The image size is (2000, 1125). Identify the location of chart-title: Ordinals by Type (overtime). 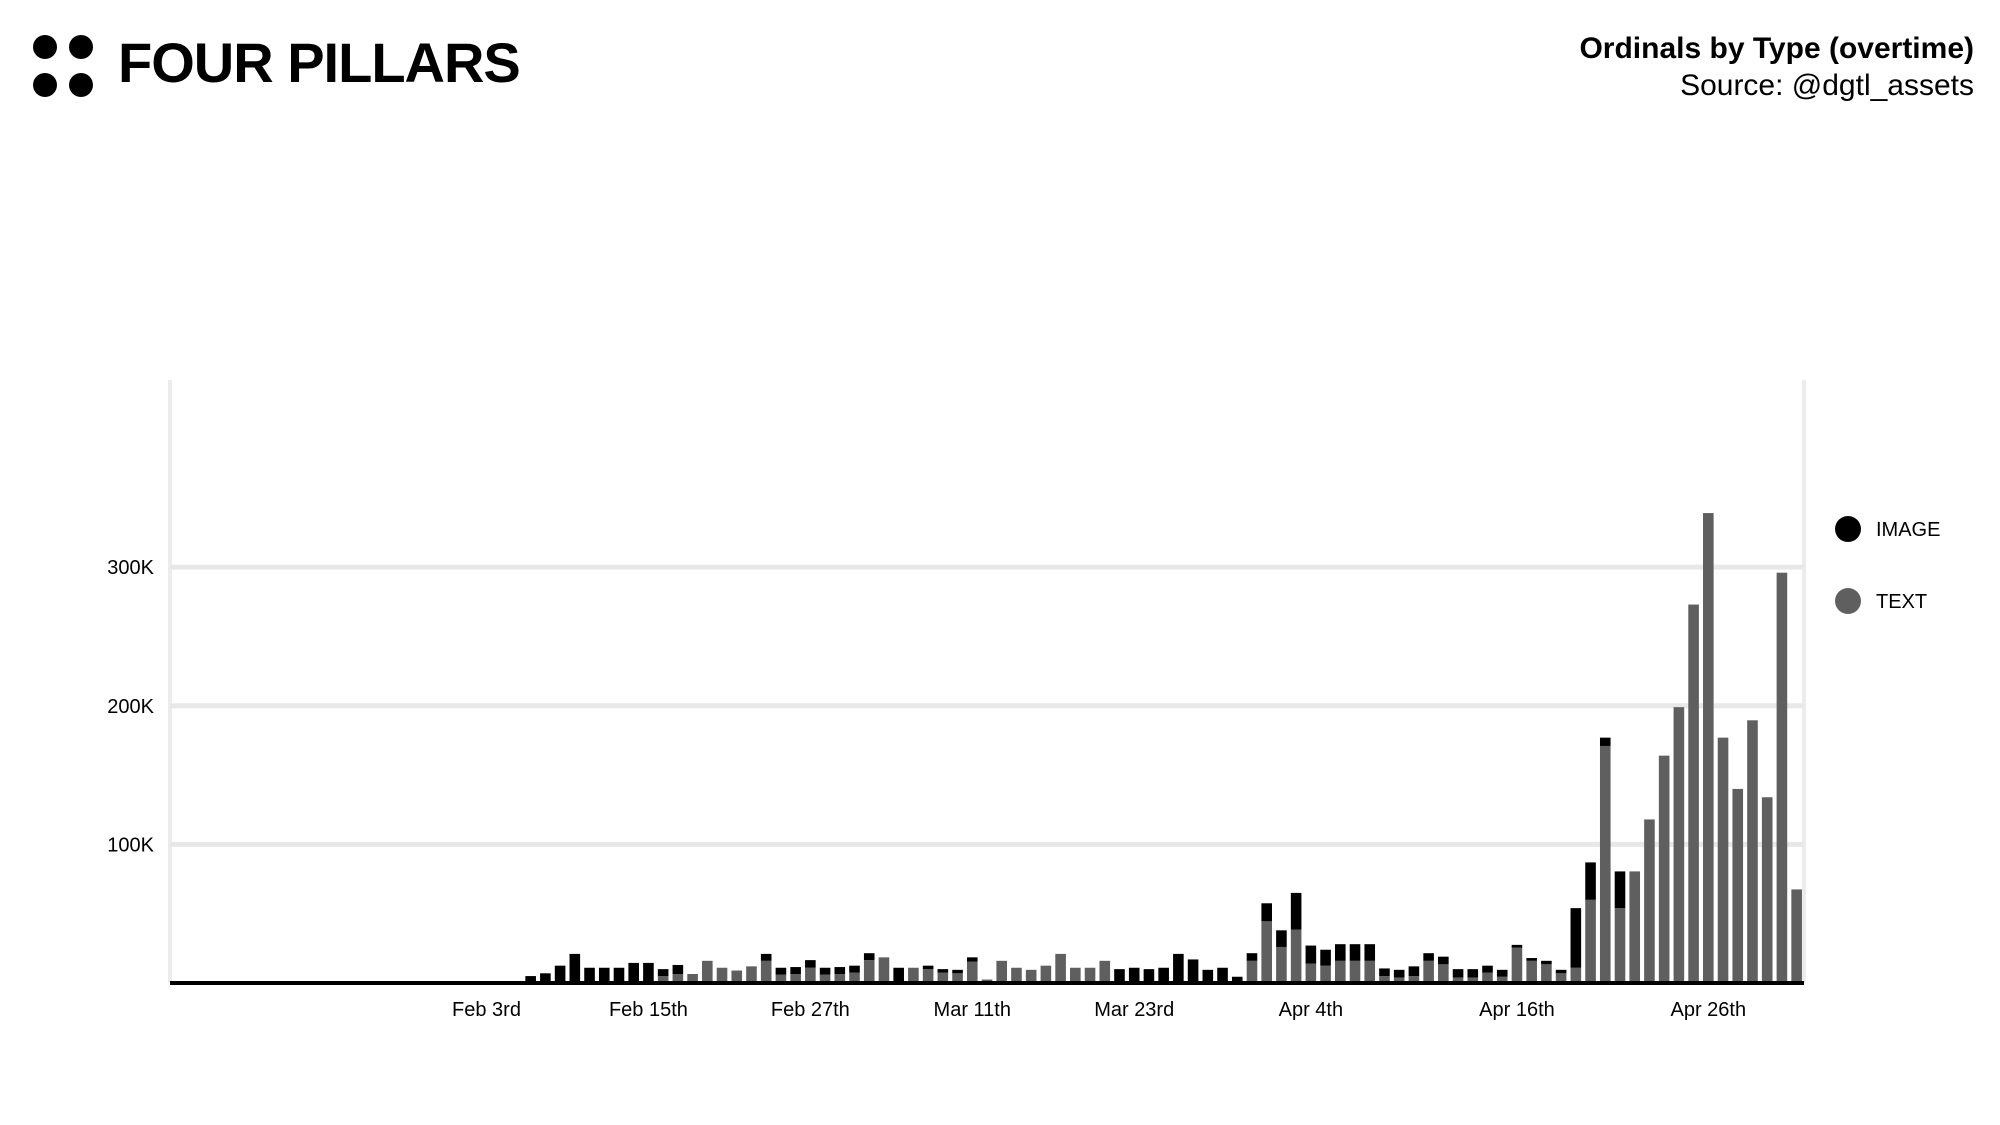
(1776, 48).